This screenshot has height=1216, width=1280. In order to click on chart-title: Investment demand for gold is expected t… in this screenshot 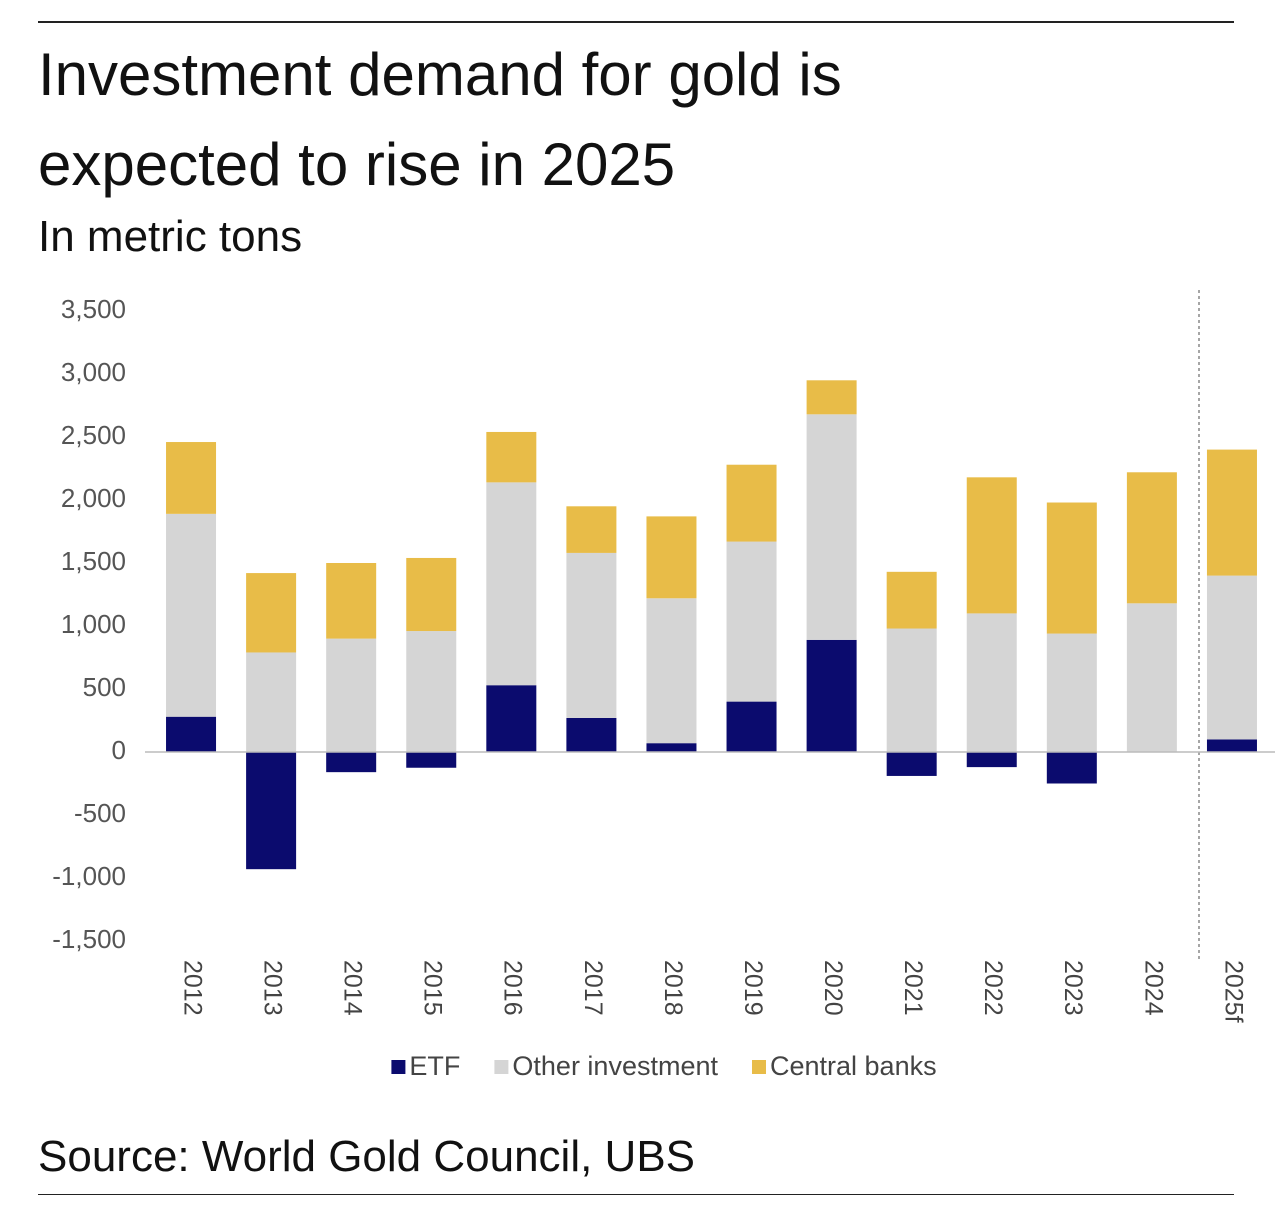, I will do `click(440, 119)`.